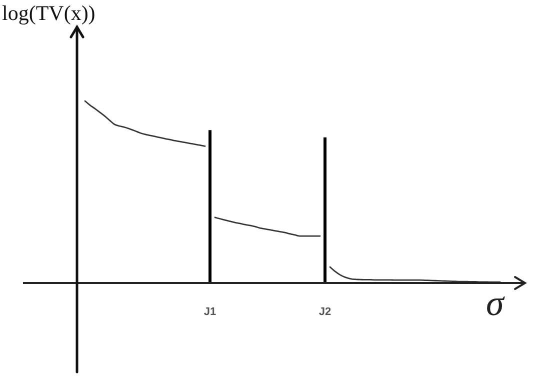 The height and width of the screenshot is (381, 537). What do you see at coordinates (495, 303) in the screenshot?
I see `x-axis-title: σ` at bounding box center [495, 303].